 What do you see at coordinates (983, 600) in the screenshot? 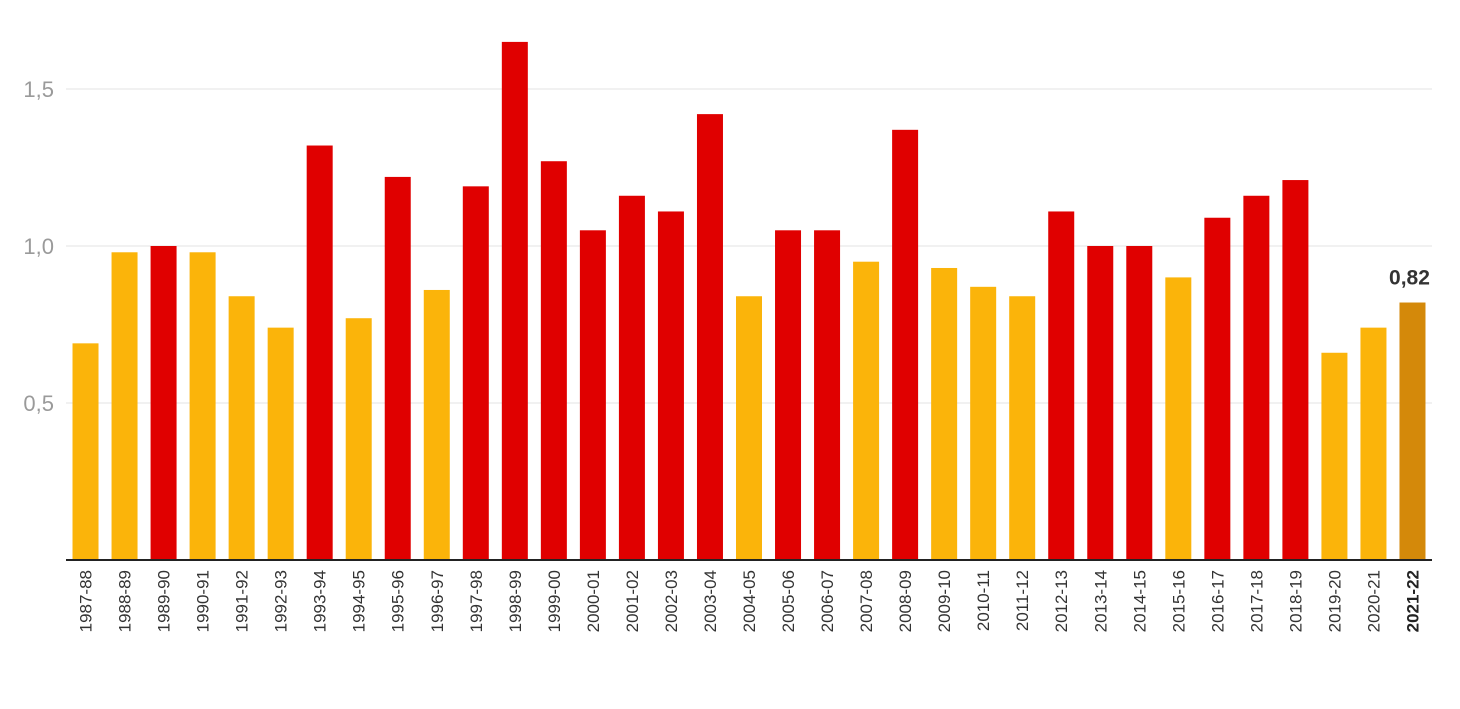
I see `x-tick-label: 2010-11` at bounding box center [983, 600].